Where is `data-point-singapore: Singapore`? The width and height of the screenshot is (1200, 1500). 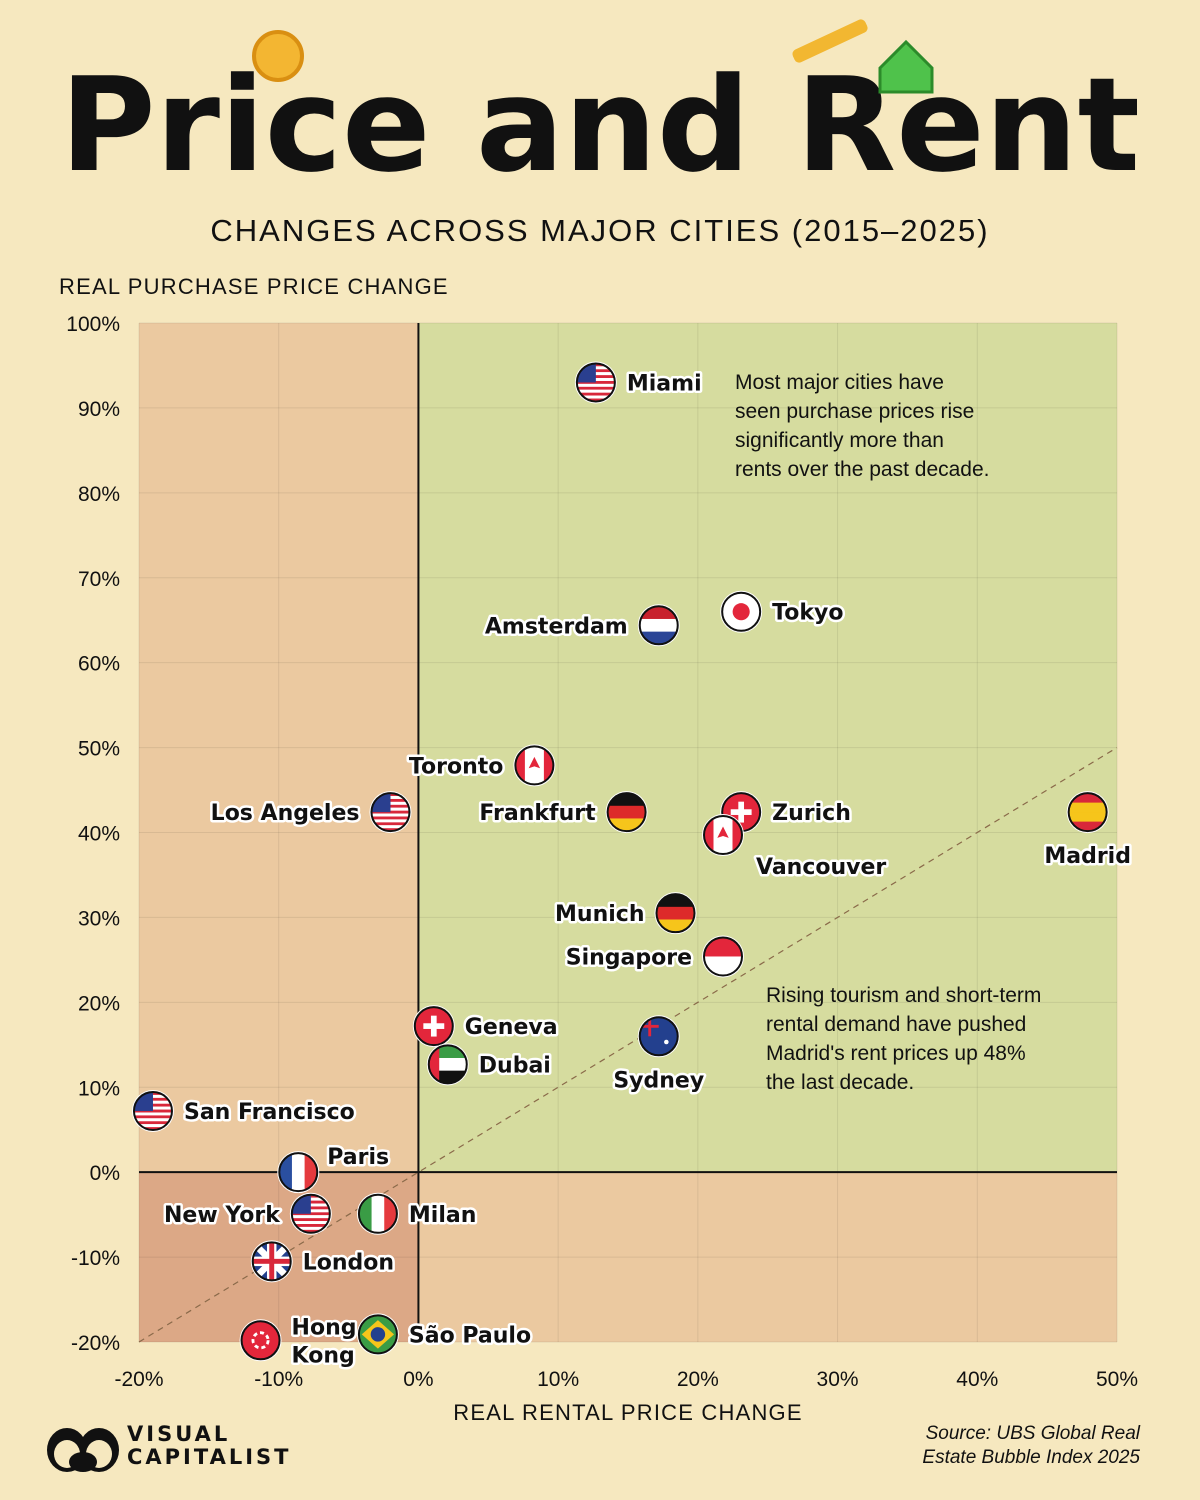
data-point-singapore: Singapore is located at coordinates (654, 956).